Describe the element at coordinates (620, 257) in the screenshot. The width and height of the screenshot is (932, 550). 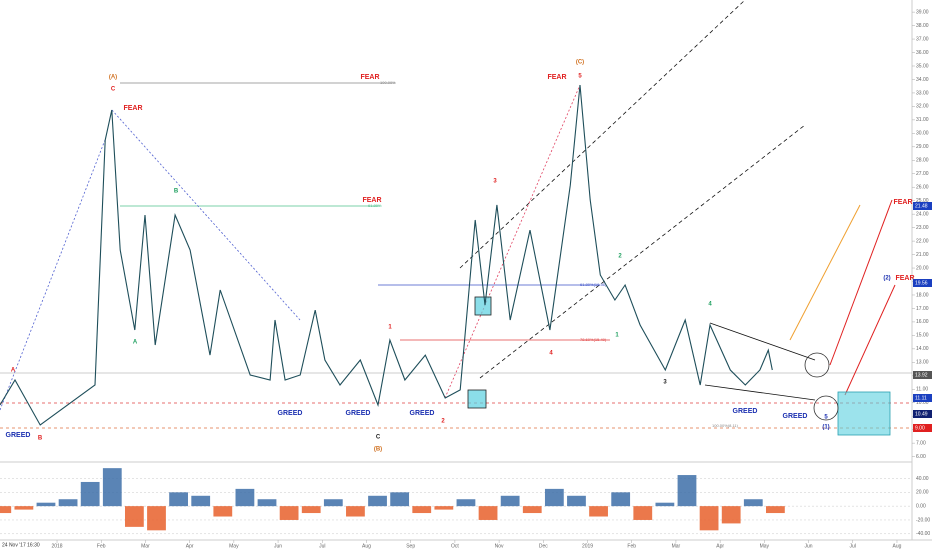
I see `wave-label: 2` at that location.